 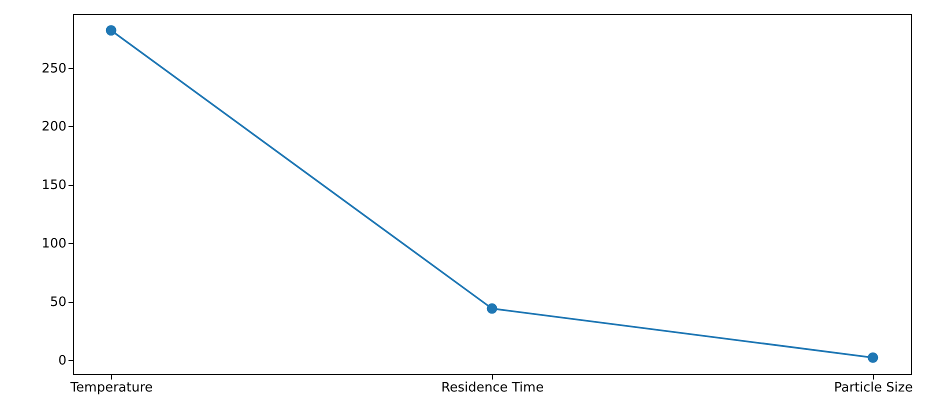 I want to click on x-tick-label: Temperature, so click(x=111, y=388).